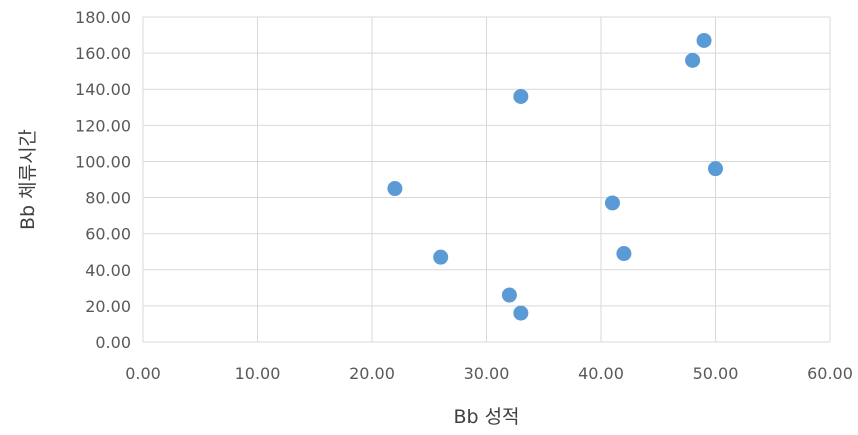  What do you see at coordinates (103, 161) in the screenshot?
I see `y-tick-label: 100.00` at bounding box center [103, 161].